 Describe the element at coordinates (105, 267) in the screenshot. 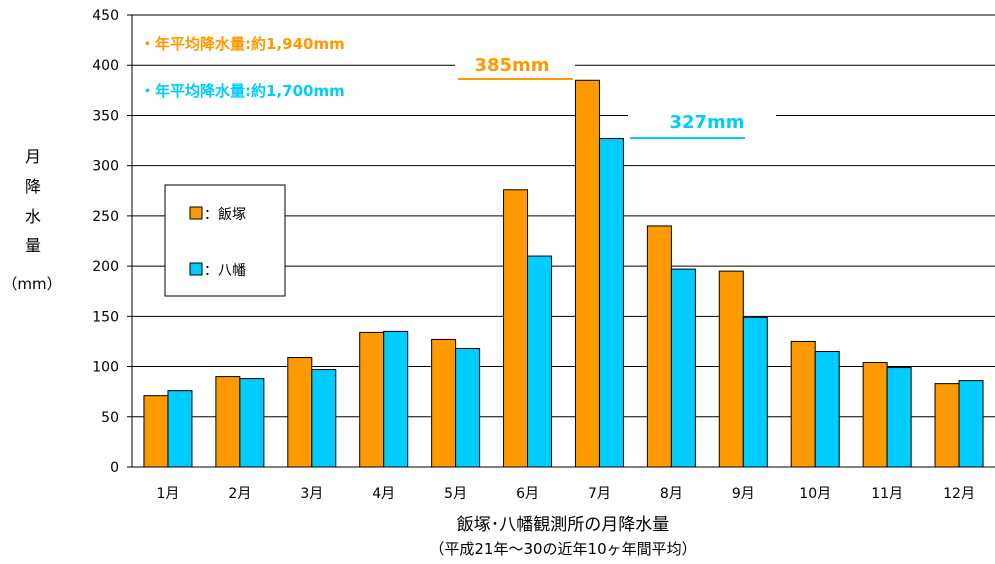

I see `y-tick-label: 200` at that location.